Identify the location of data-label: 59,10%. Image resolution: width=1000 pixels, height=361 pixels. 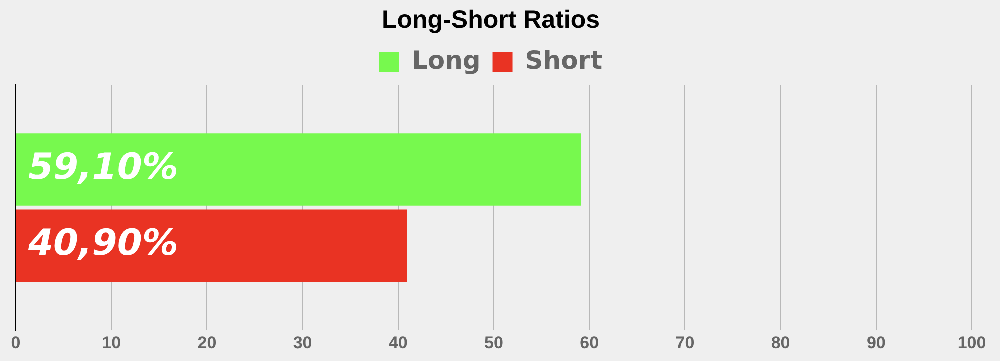
(103, 167).